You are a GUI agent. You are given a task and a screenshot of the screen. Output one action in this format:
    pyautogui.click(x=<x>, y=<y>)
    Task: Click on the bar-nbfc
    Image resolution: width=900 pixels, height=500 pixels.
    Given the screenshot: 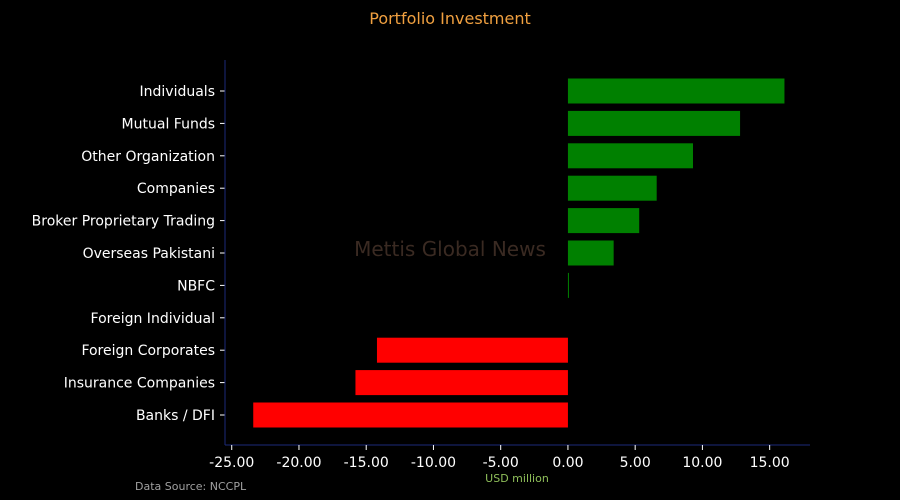 What is the action you would take?
    pyautogui.click(x=568, y=285)
    